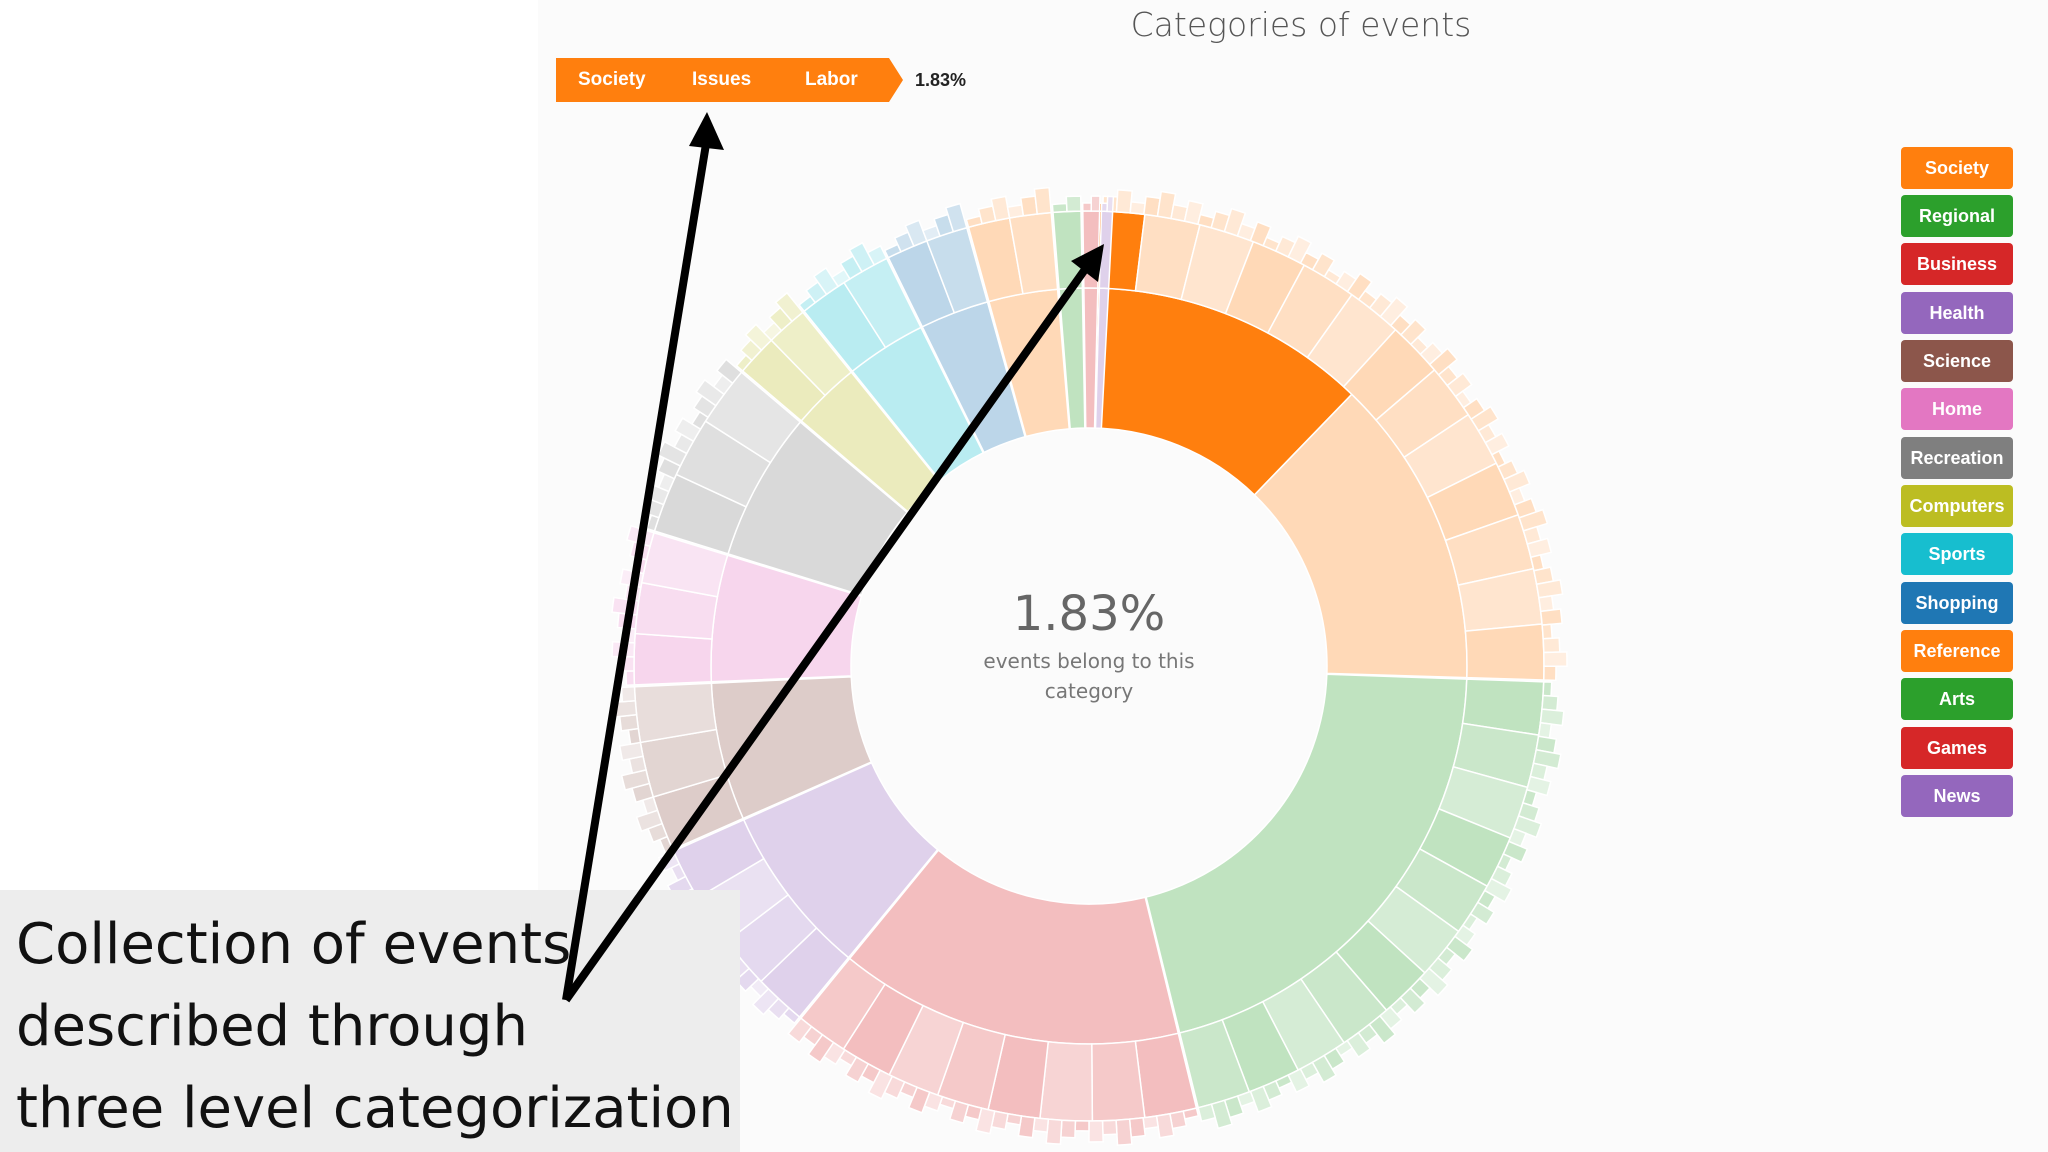 The width and height of the screenshot is (2048, 1152). Describe the element at coordinates (1301, 24) in the screenshot. I see `chart-title: Categories of events` at that location.